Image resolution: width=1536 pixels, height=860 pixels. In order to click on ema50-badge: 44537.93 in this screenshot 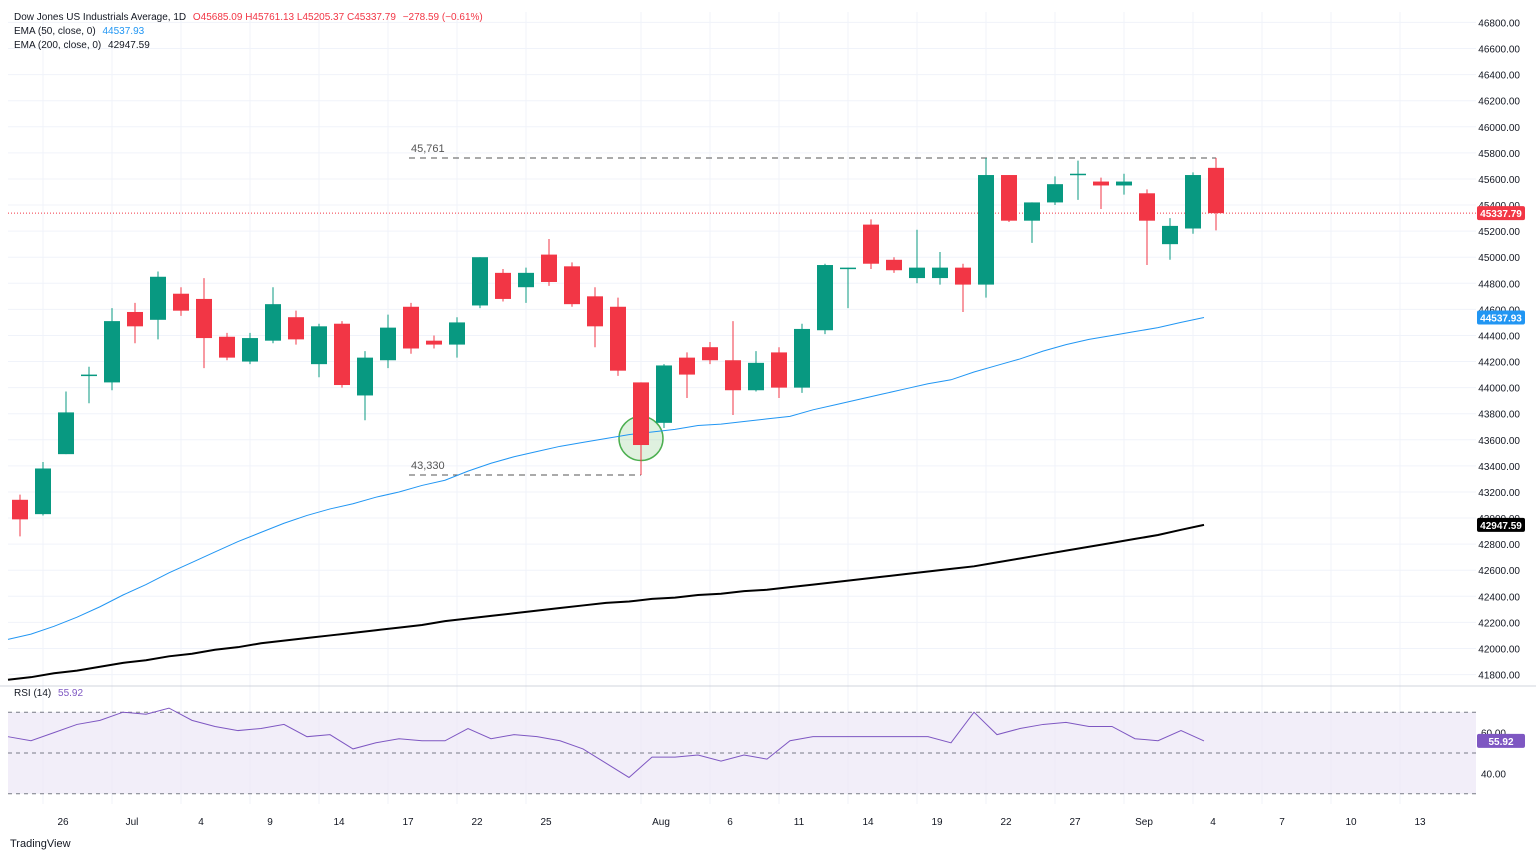, I will do `click(1501, 318)`.